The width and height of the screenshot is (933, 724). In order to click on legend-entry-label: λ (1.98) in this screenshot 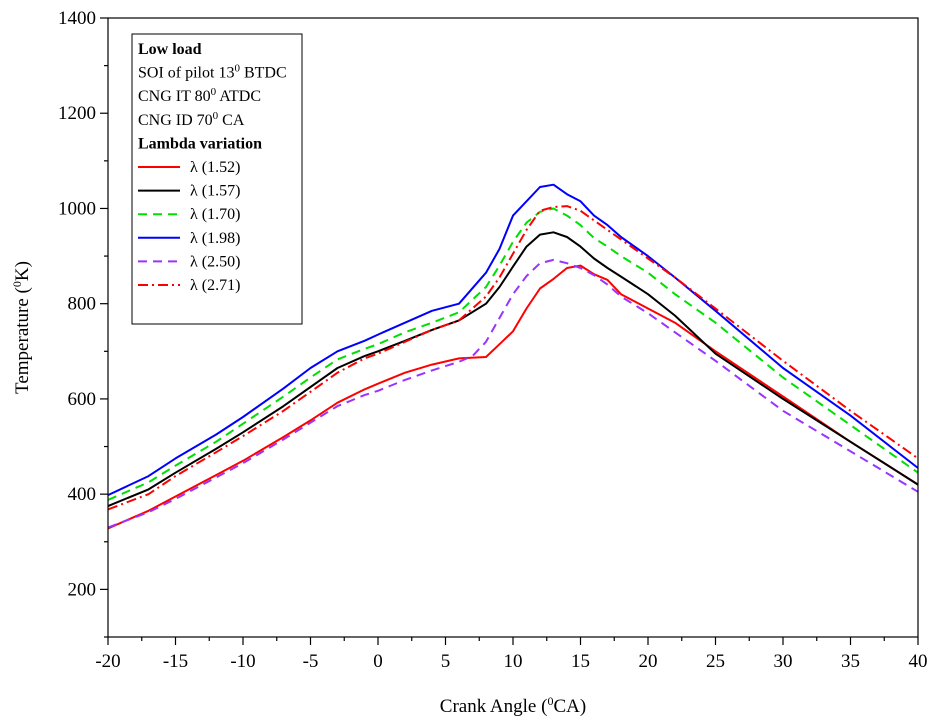, I will do `click(215, 238)`.